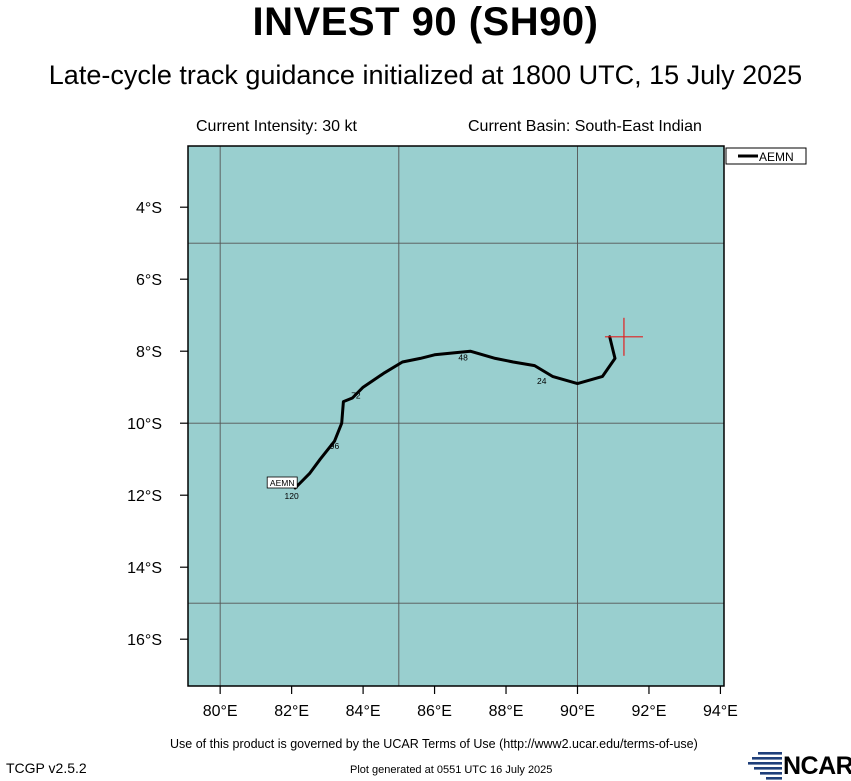 The height and width of the screenshot is (781, 851). I want to click on y-axis: 4°S 6°S 8°S 10°S 12°S 14°S 16°S, so click(157, 424).